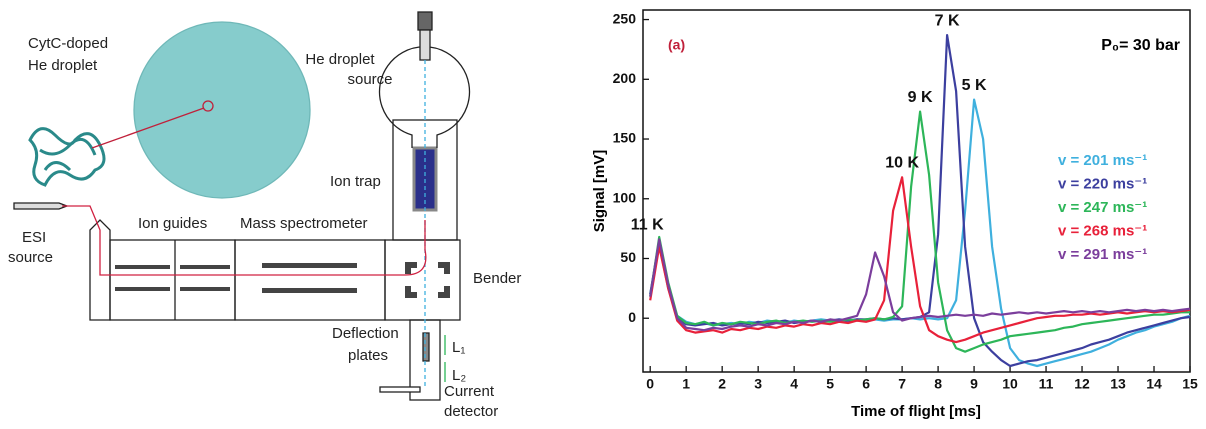  What do you see at coordinates (974, 85) in the screenshot?
I see `peak-label: 5 K` at bounding box center [974, 85].